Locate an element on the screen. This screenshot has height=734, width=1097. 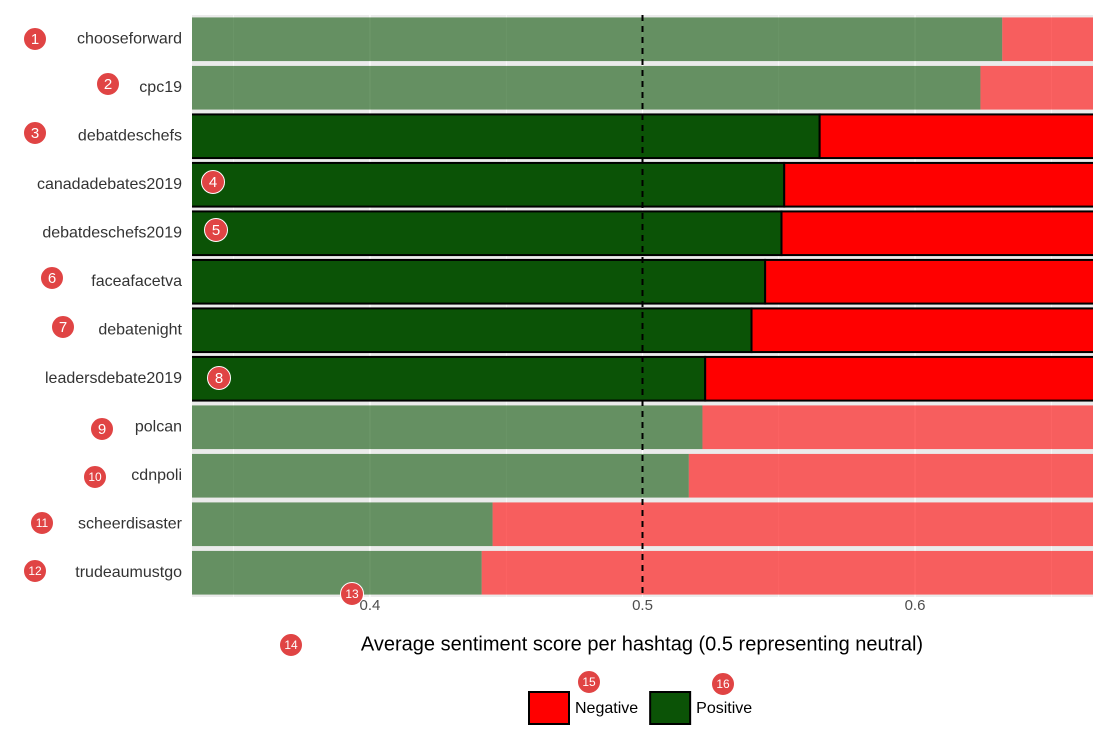
badge-label: 6 is located at coordinates (52, 278).